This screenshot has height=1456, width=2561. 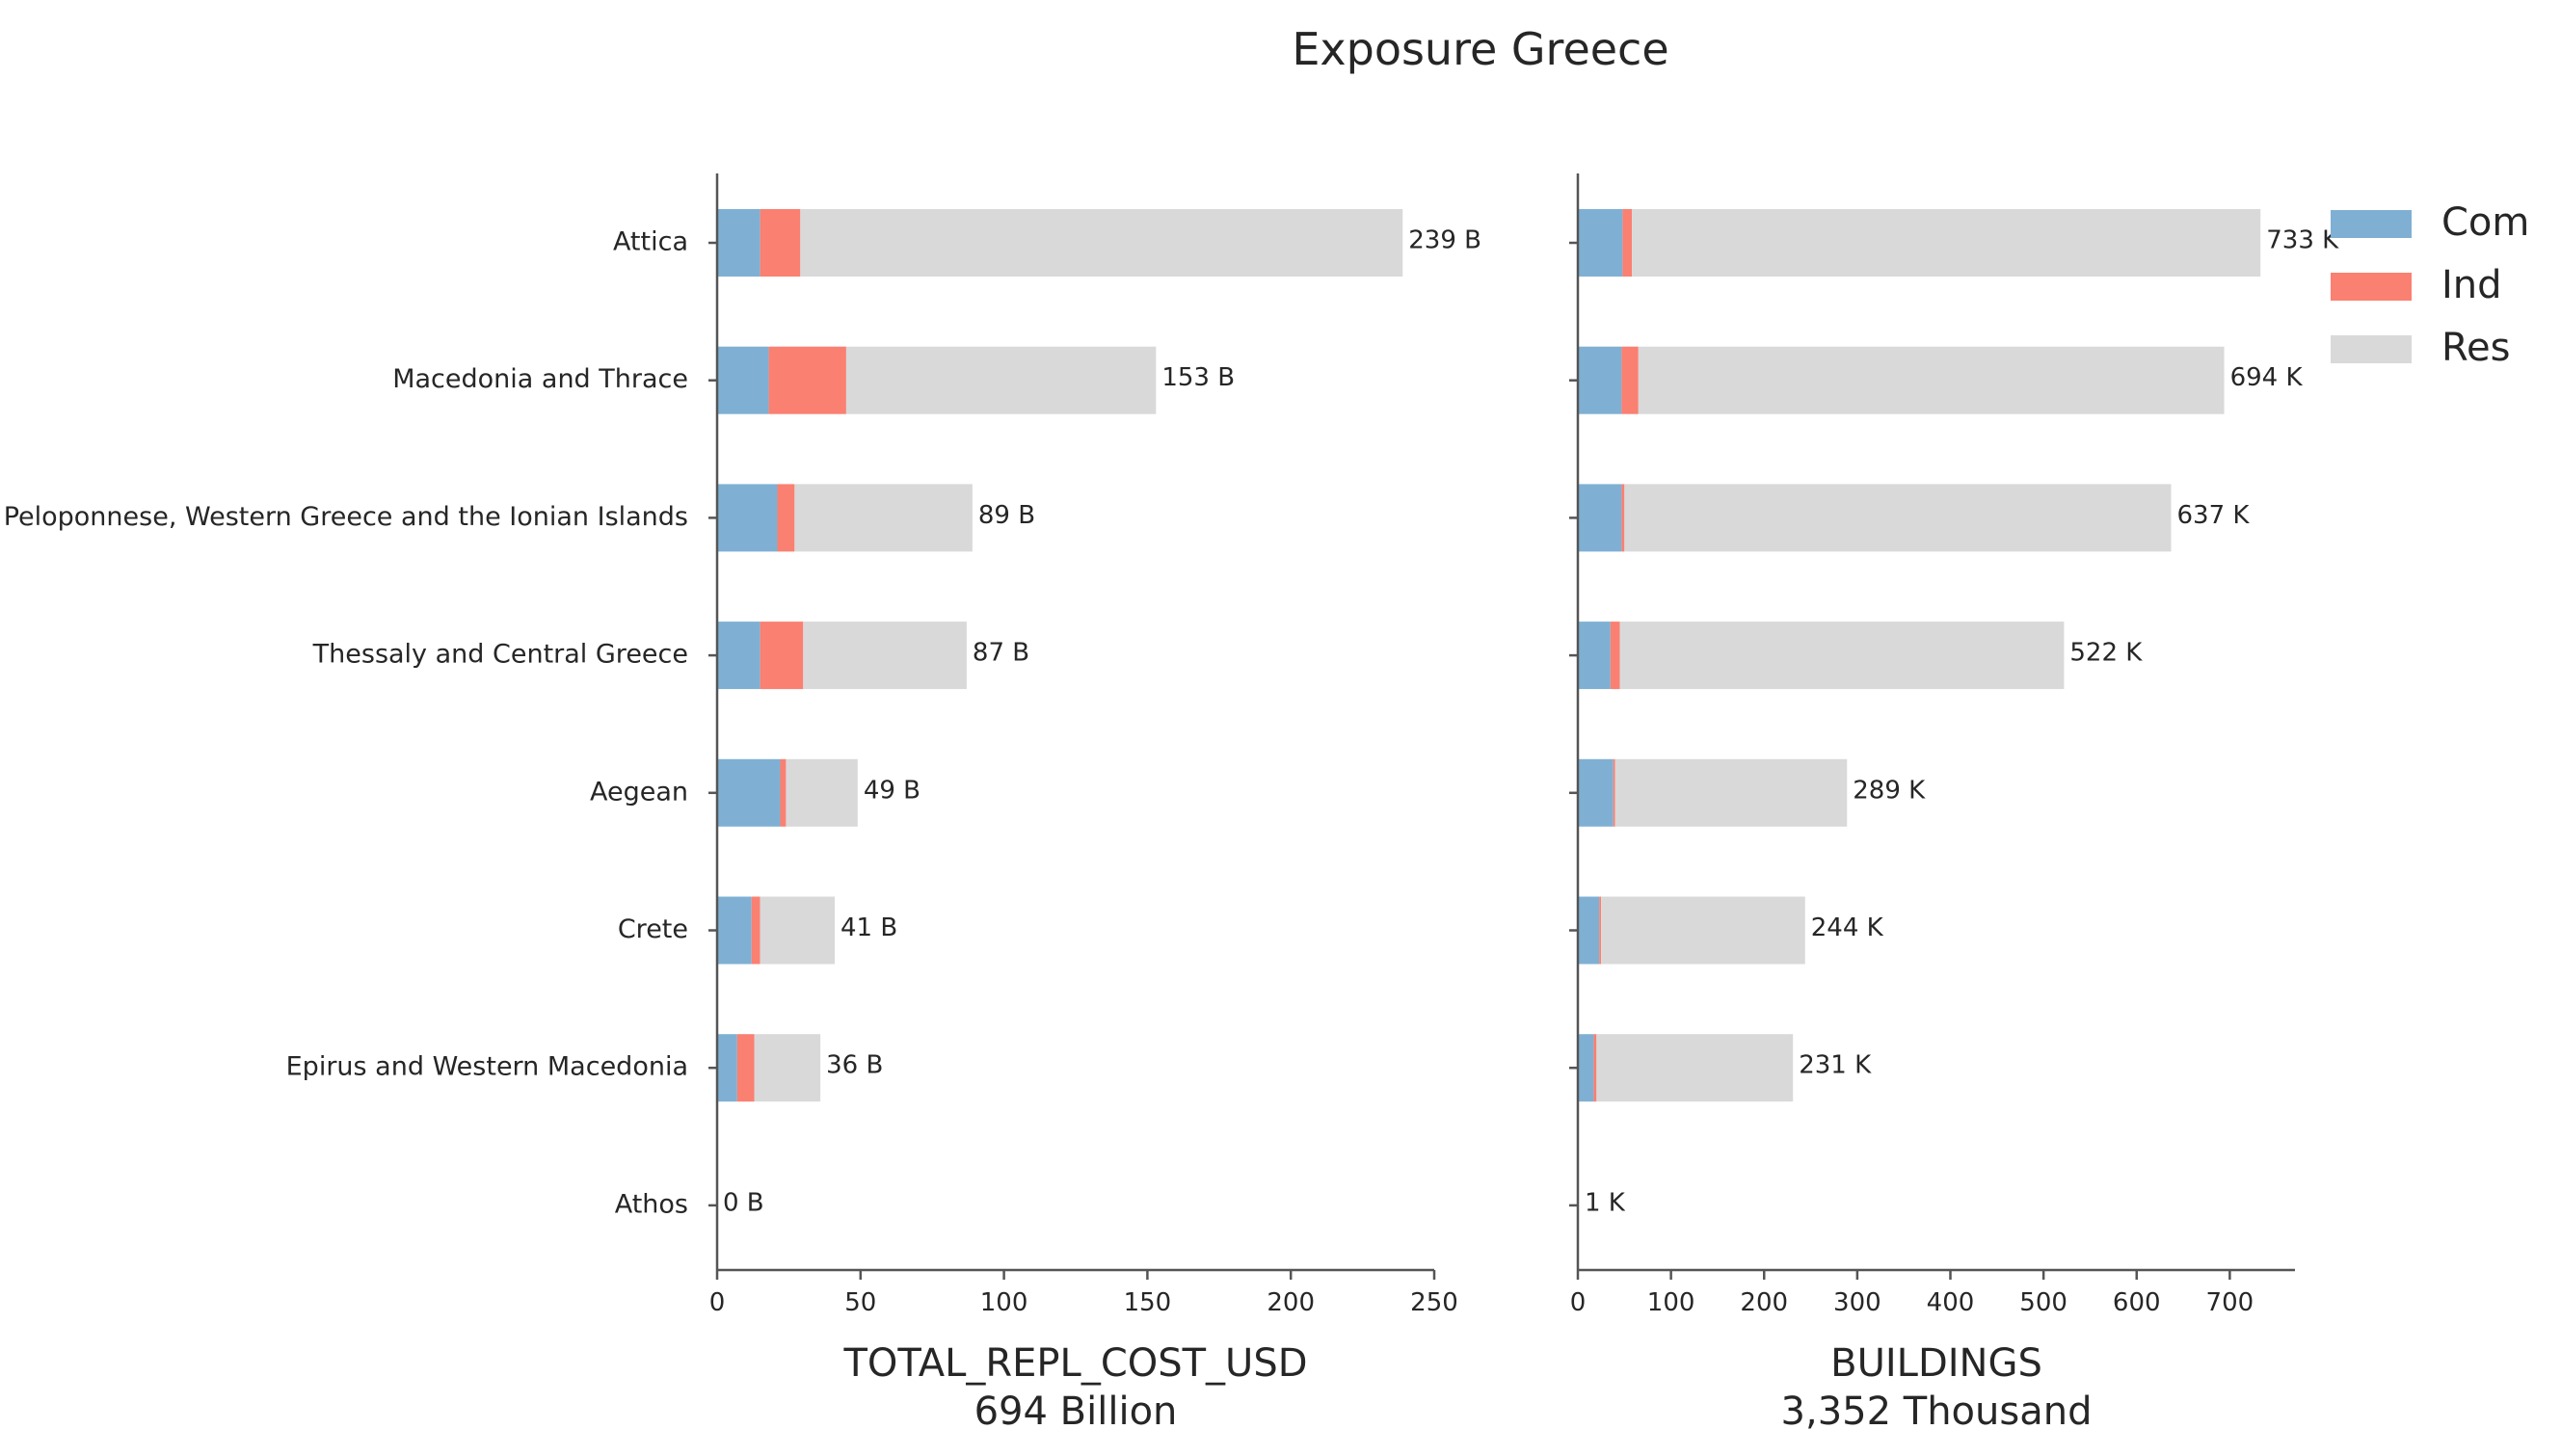 I want to click on data-label-thessaly-and-central-greece: 522 K, so click(x=2106, y=653).